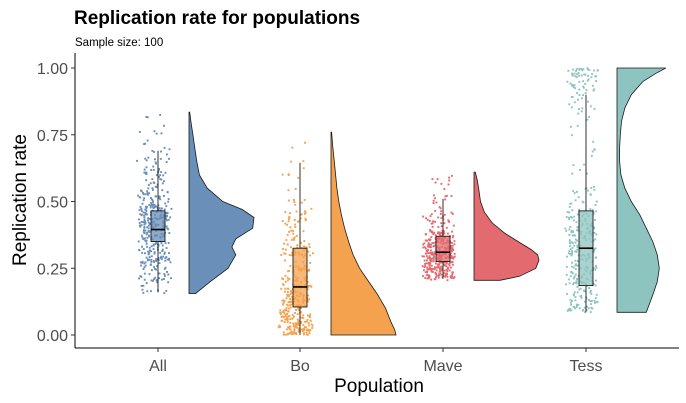 This screenshot has width=686, height=403. I want to click on y-tick-label: 0.00, so click(52, 336).